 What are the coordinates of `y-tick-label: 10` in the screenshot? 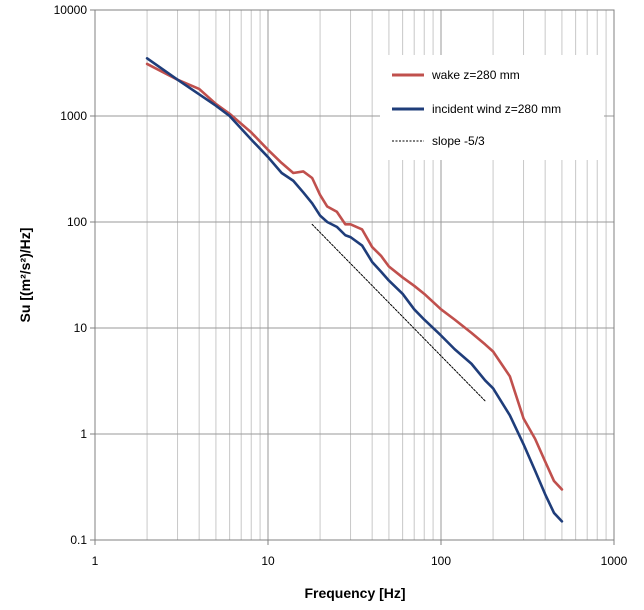 It's located at (81, 328).